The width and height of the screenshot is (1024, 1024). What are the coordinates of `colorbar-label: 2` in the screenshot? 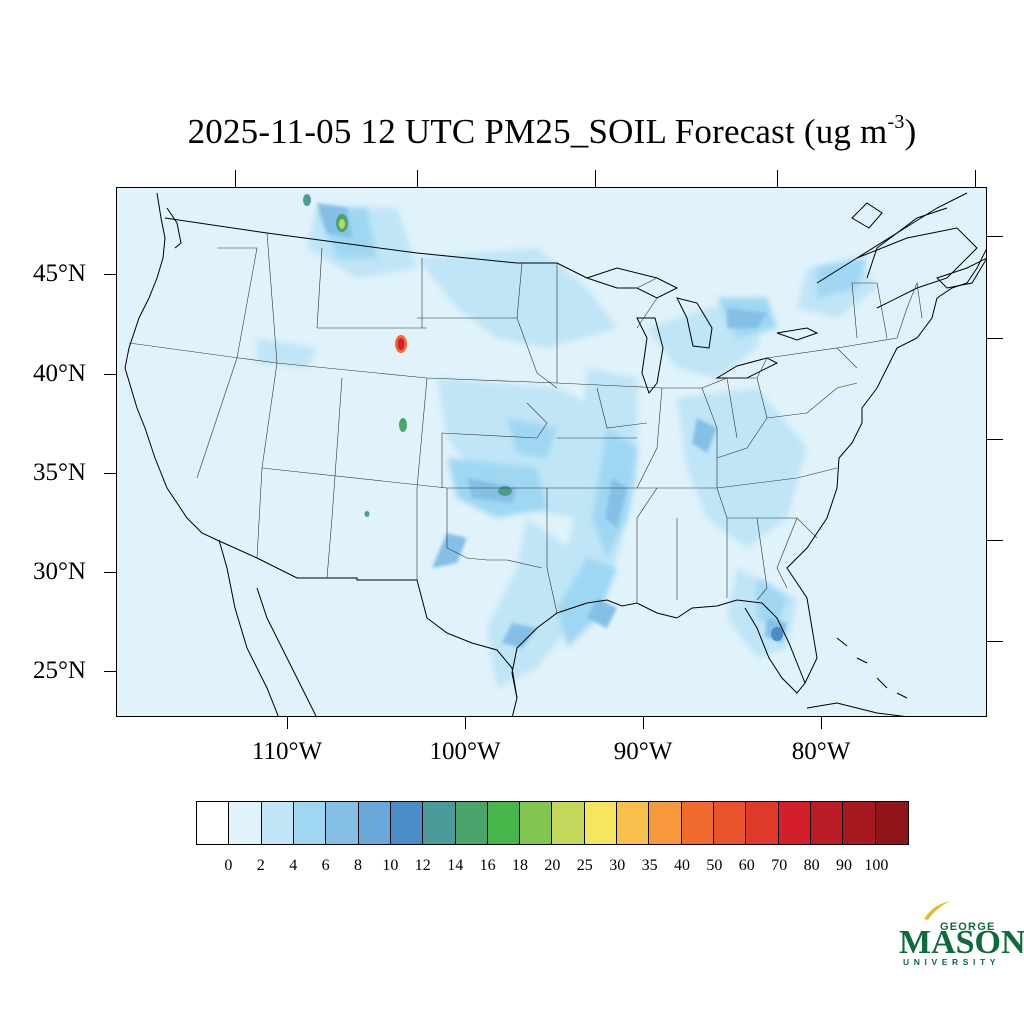 It's located at (260, 865).